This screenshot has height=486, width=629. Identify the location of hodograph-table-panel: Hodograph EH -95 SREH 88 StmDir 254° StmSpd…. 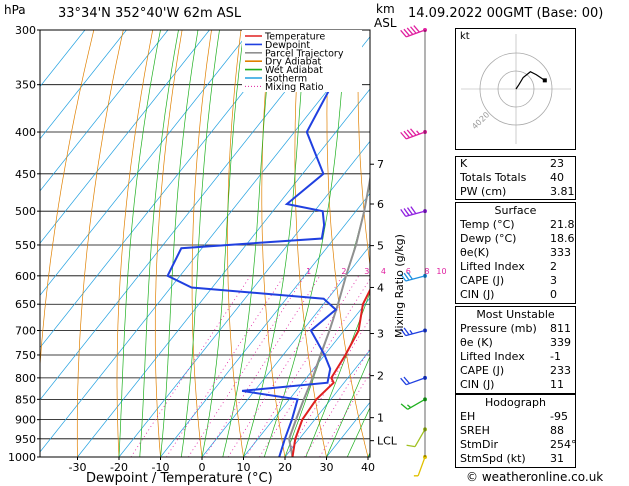
(516, 431).